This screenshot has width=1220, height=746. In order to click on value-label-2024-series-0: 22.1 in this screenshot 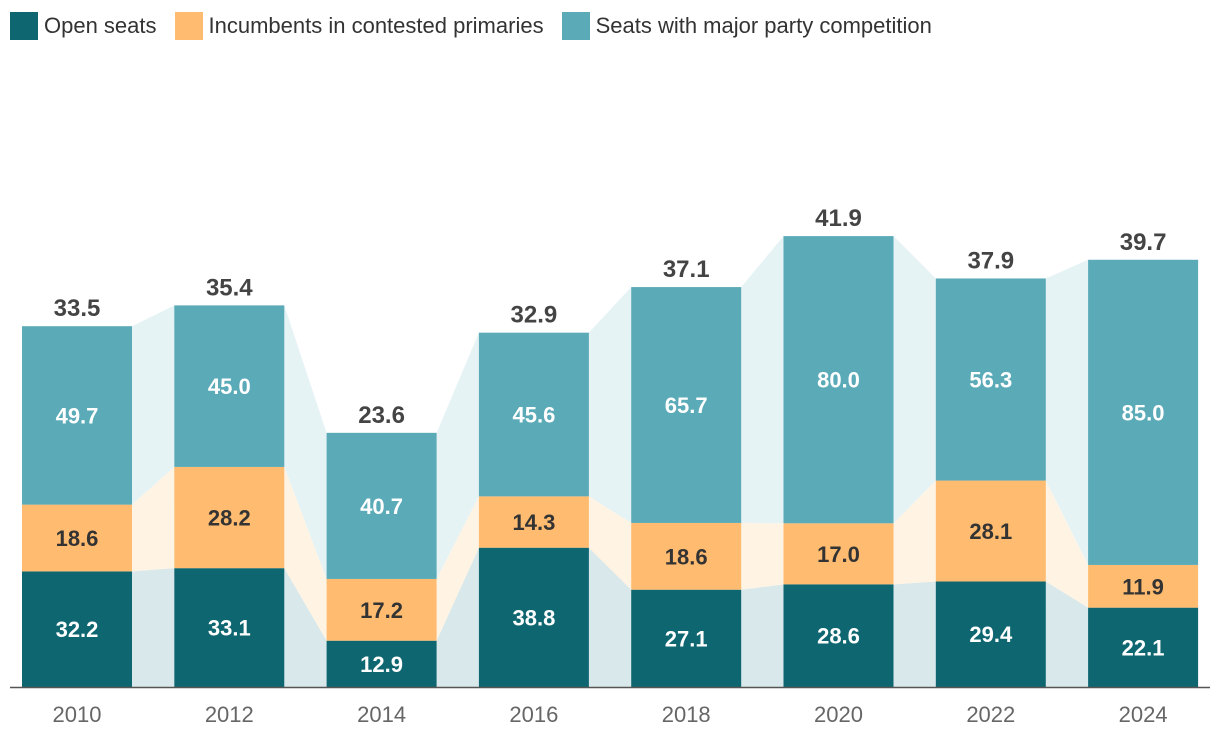, I will do `click(1143, 647)`.